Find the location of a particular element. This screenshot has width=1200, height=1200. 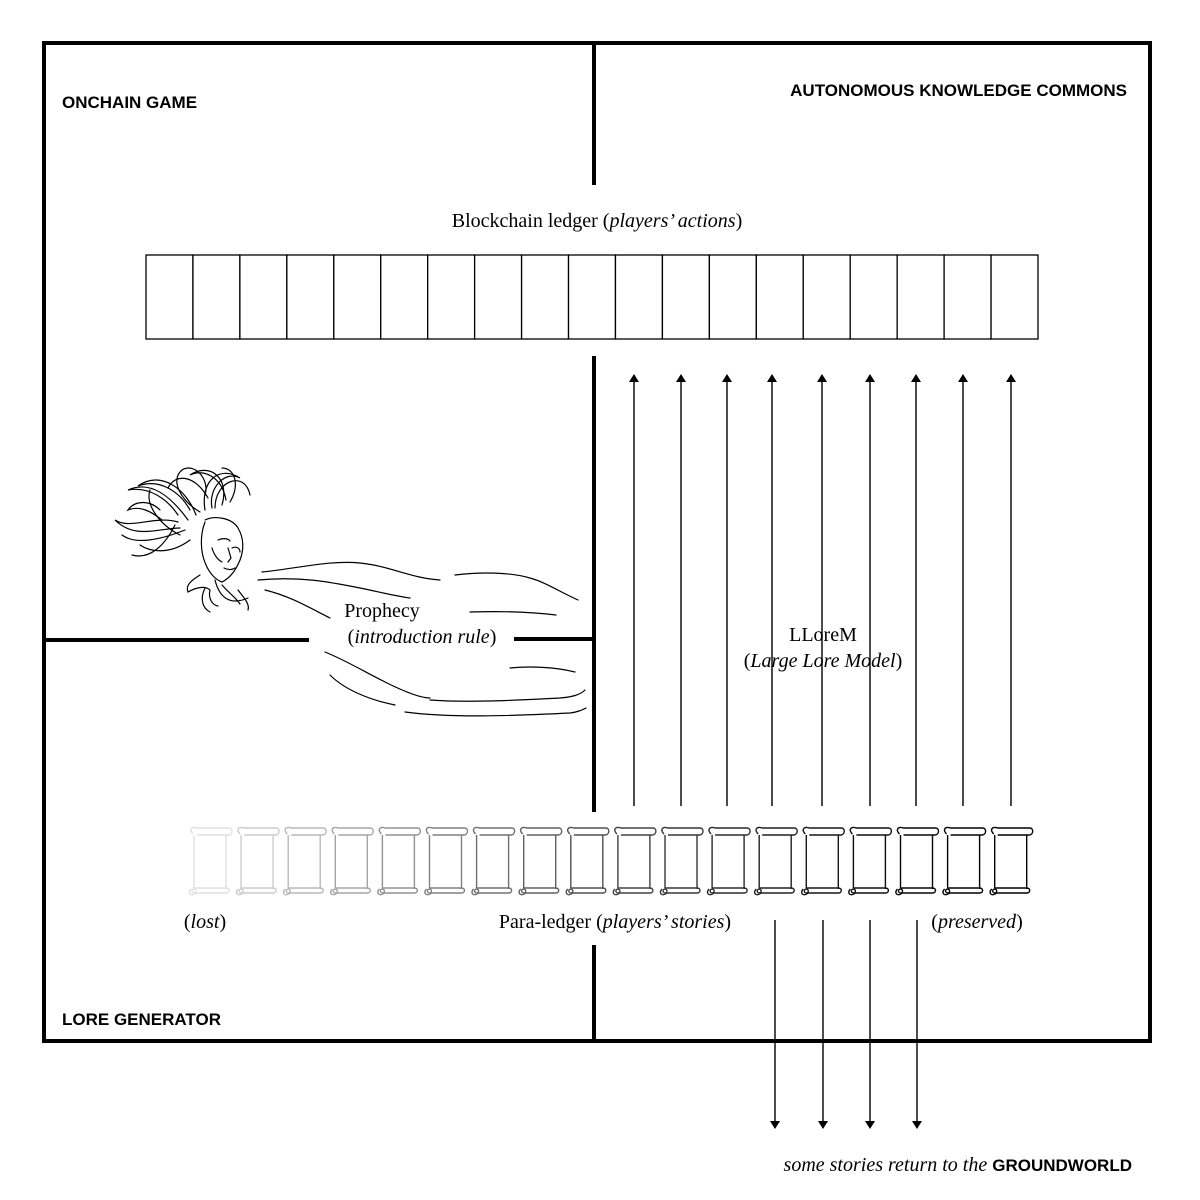

prophecy-breath-lines is located at coordinates (422, 639).